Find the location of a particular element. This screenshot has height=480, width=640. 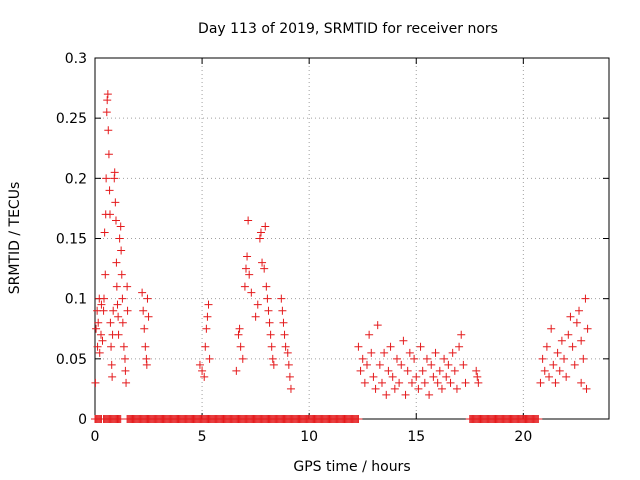

x-tick-label: 0 is located at coordinates (95, 437).